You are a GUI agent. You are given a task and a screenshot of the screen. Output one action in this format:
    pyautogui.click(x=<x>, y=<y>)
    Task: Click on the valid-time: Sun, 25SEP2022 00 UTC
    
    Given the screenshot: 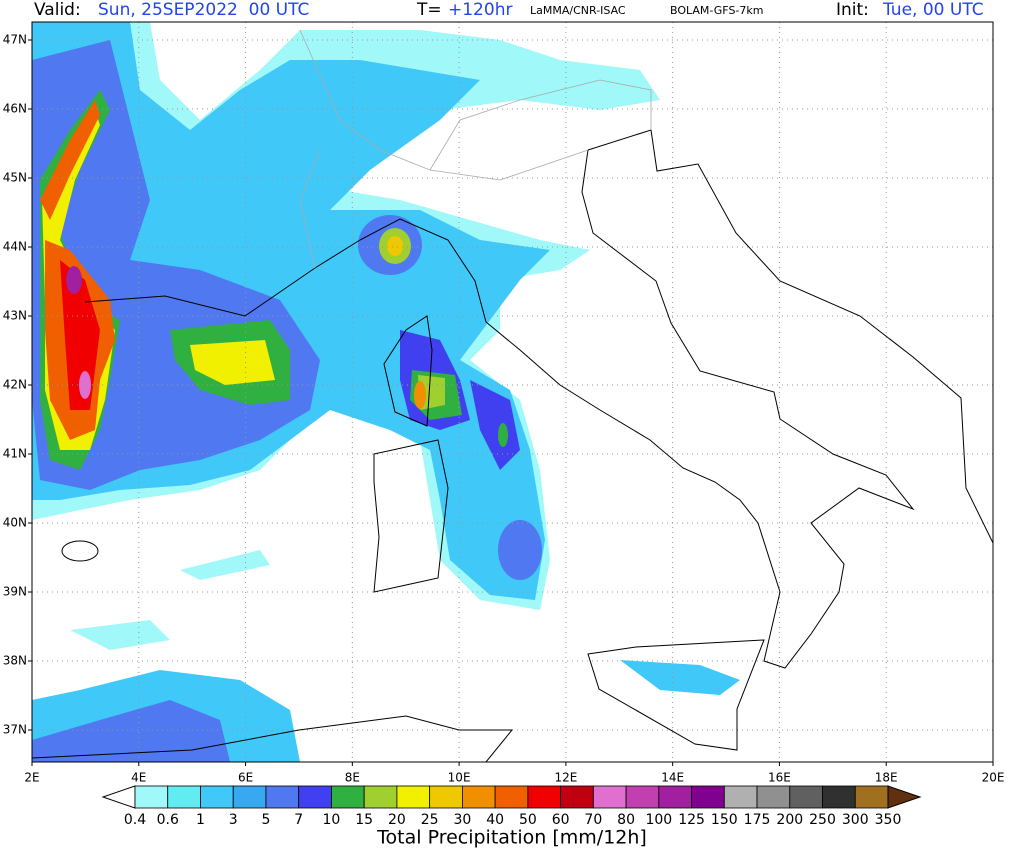 What is the action you would take?
    pyautogui.click(x=203, y=10)
    